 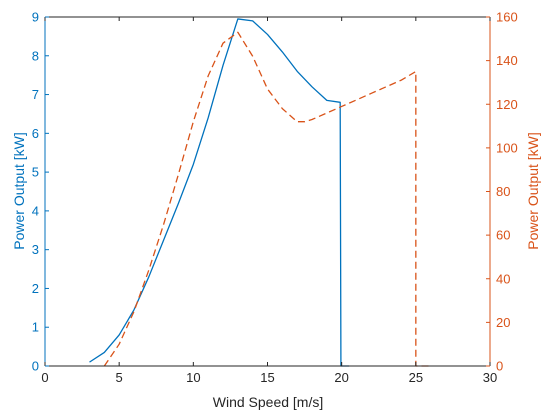 What do you see at coordinates (35, 55) in the screenshot?
I see `y-left-tick-label: 8` at bounding box center [35, 55].